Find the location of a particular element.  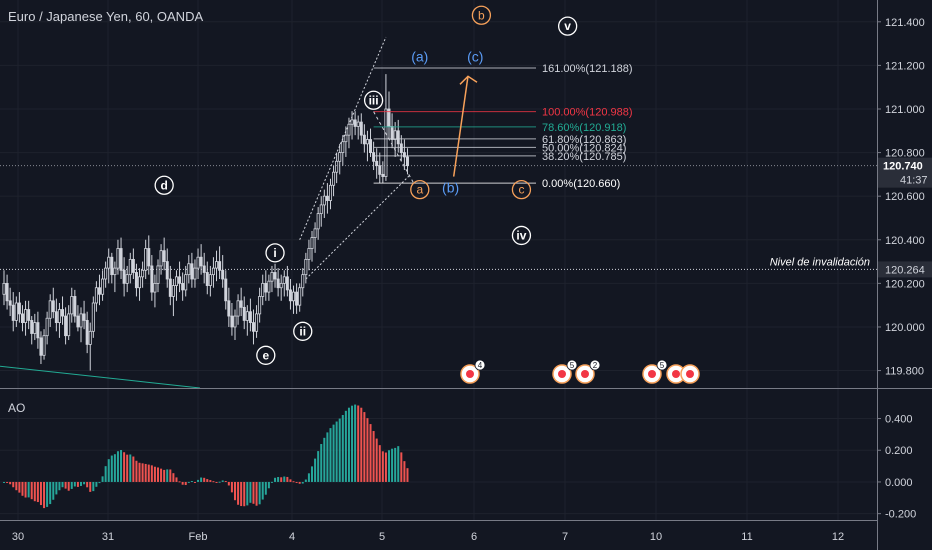

time-tick-label: 4 is located at coordinates (292, 537).